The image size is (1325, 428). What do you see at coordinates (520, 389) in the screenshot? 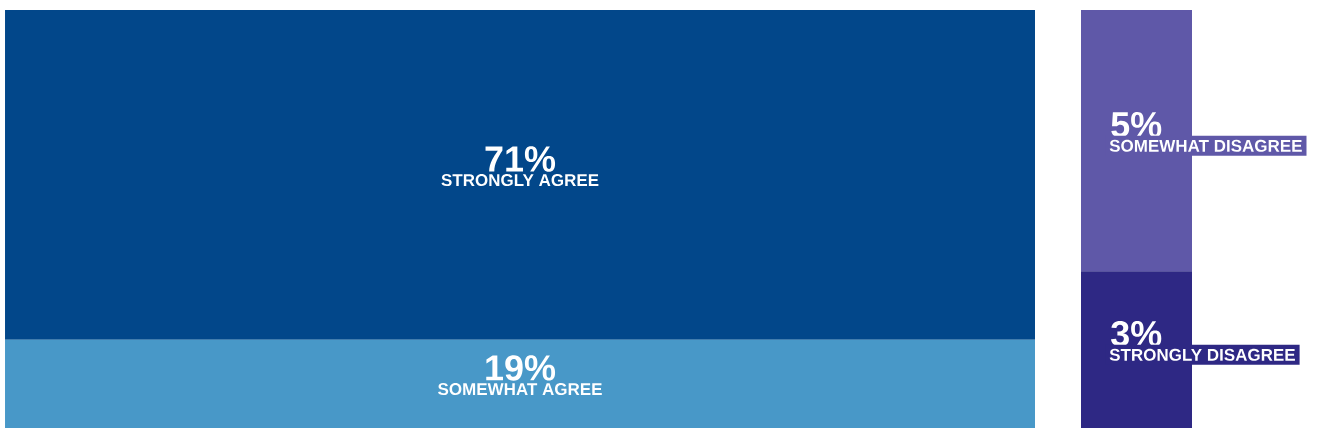
I see `category-label: SOMEWHAT AGREE` at bounding box center [520, 389].